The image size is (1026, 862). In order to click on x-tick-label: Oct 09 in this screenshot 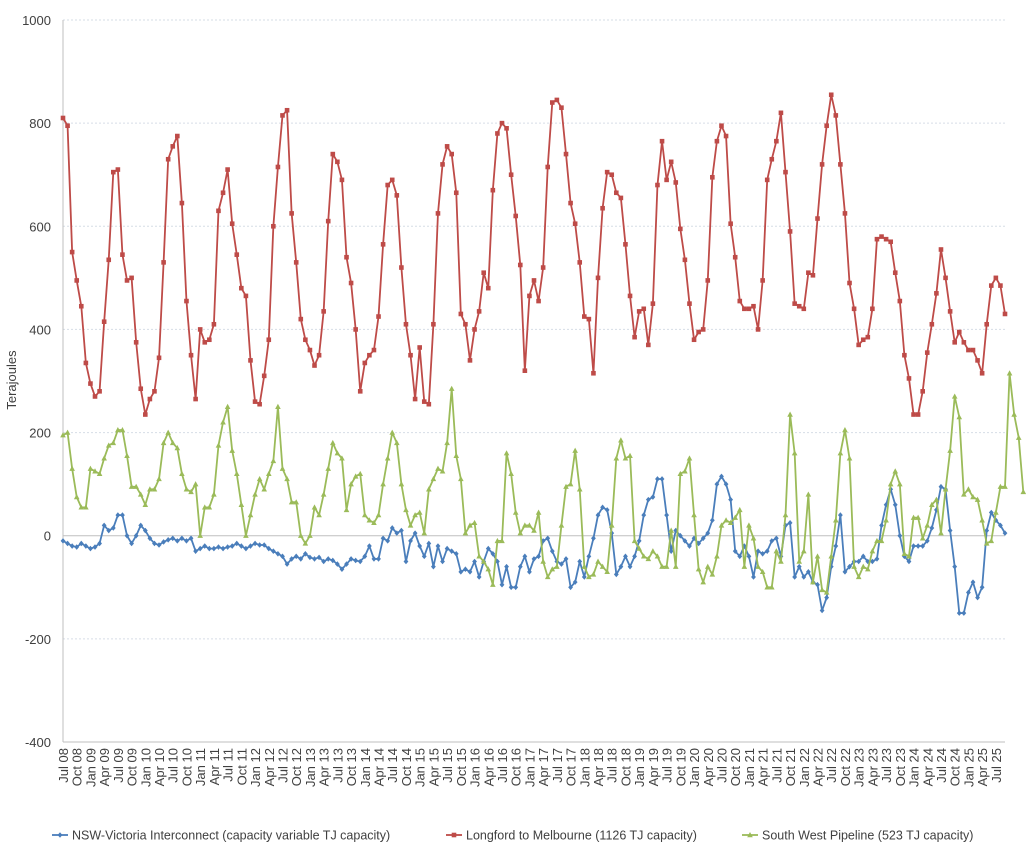, I will do `click(132, 767)`.